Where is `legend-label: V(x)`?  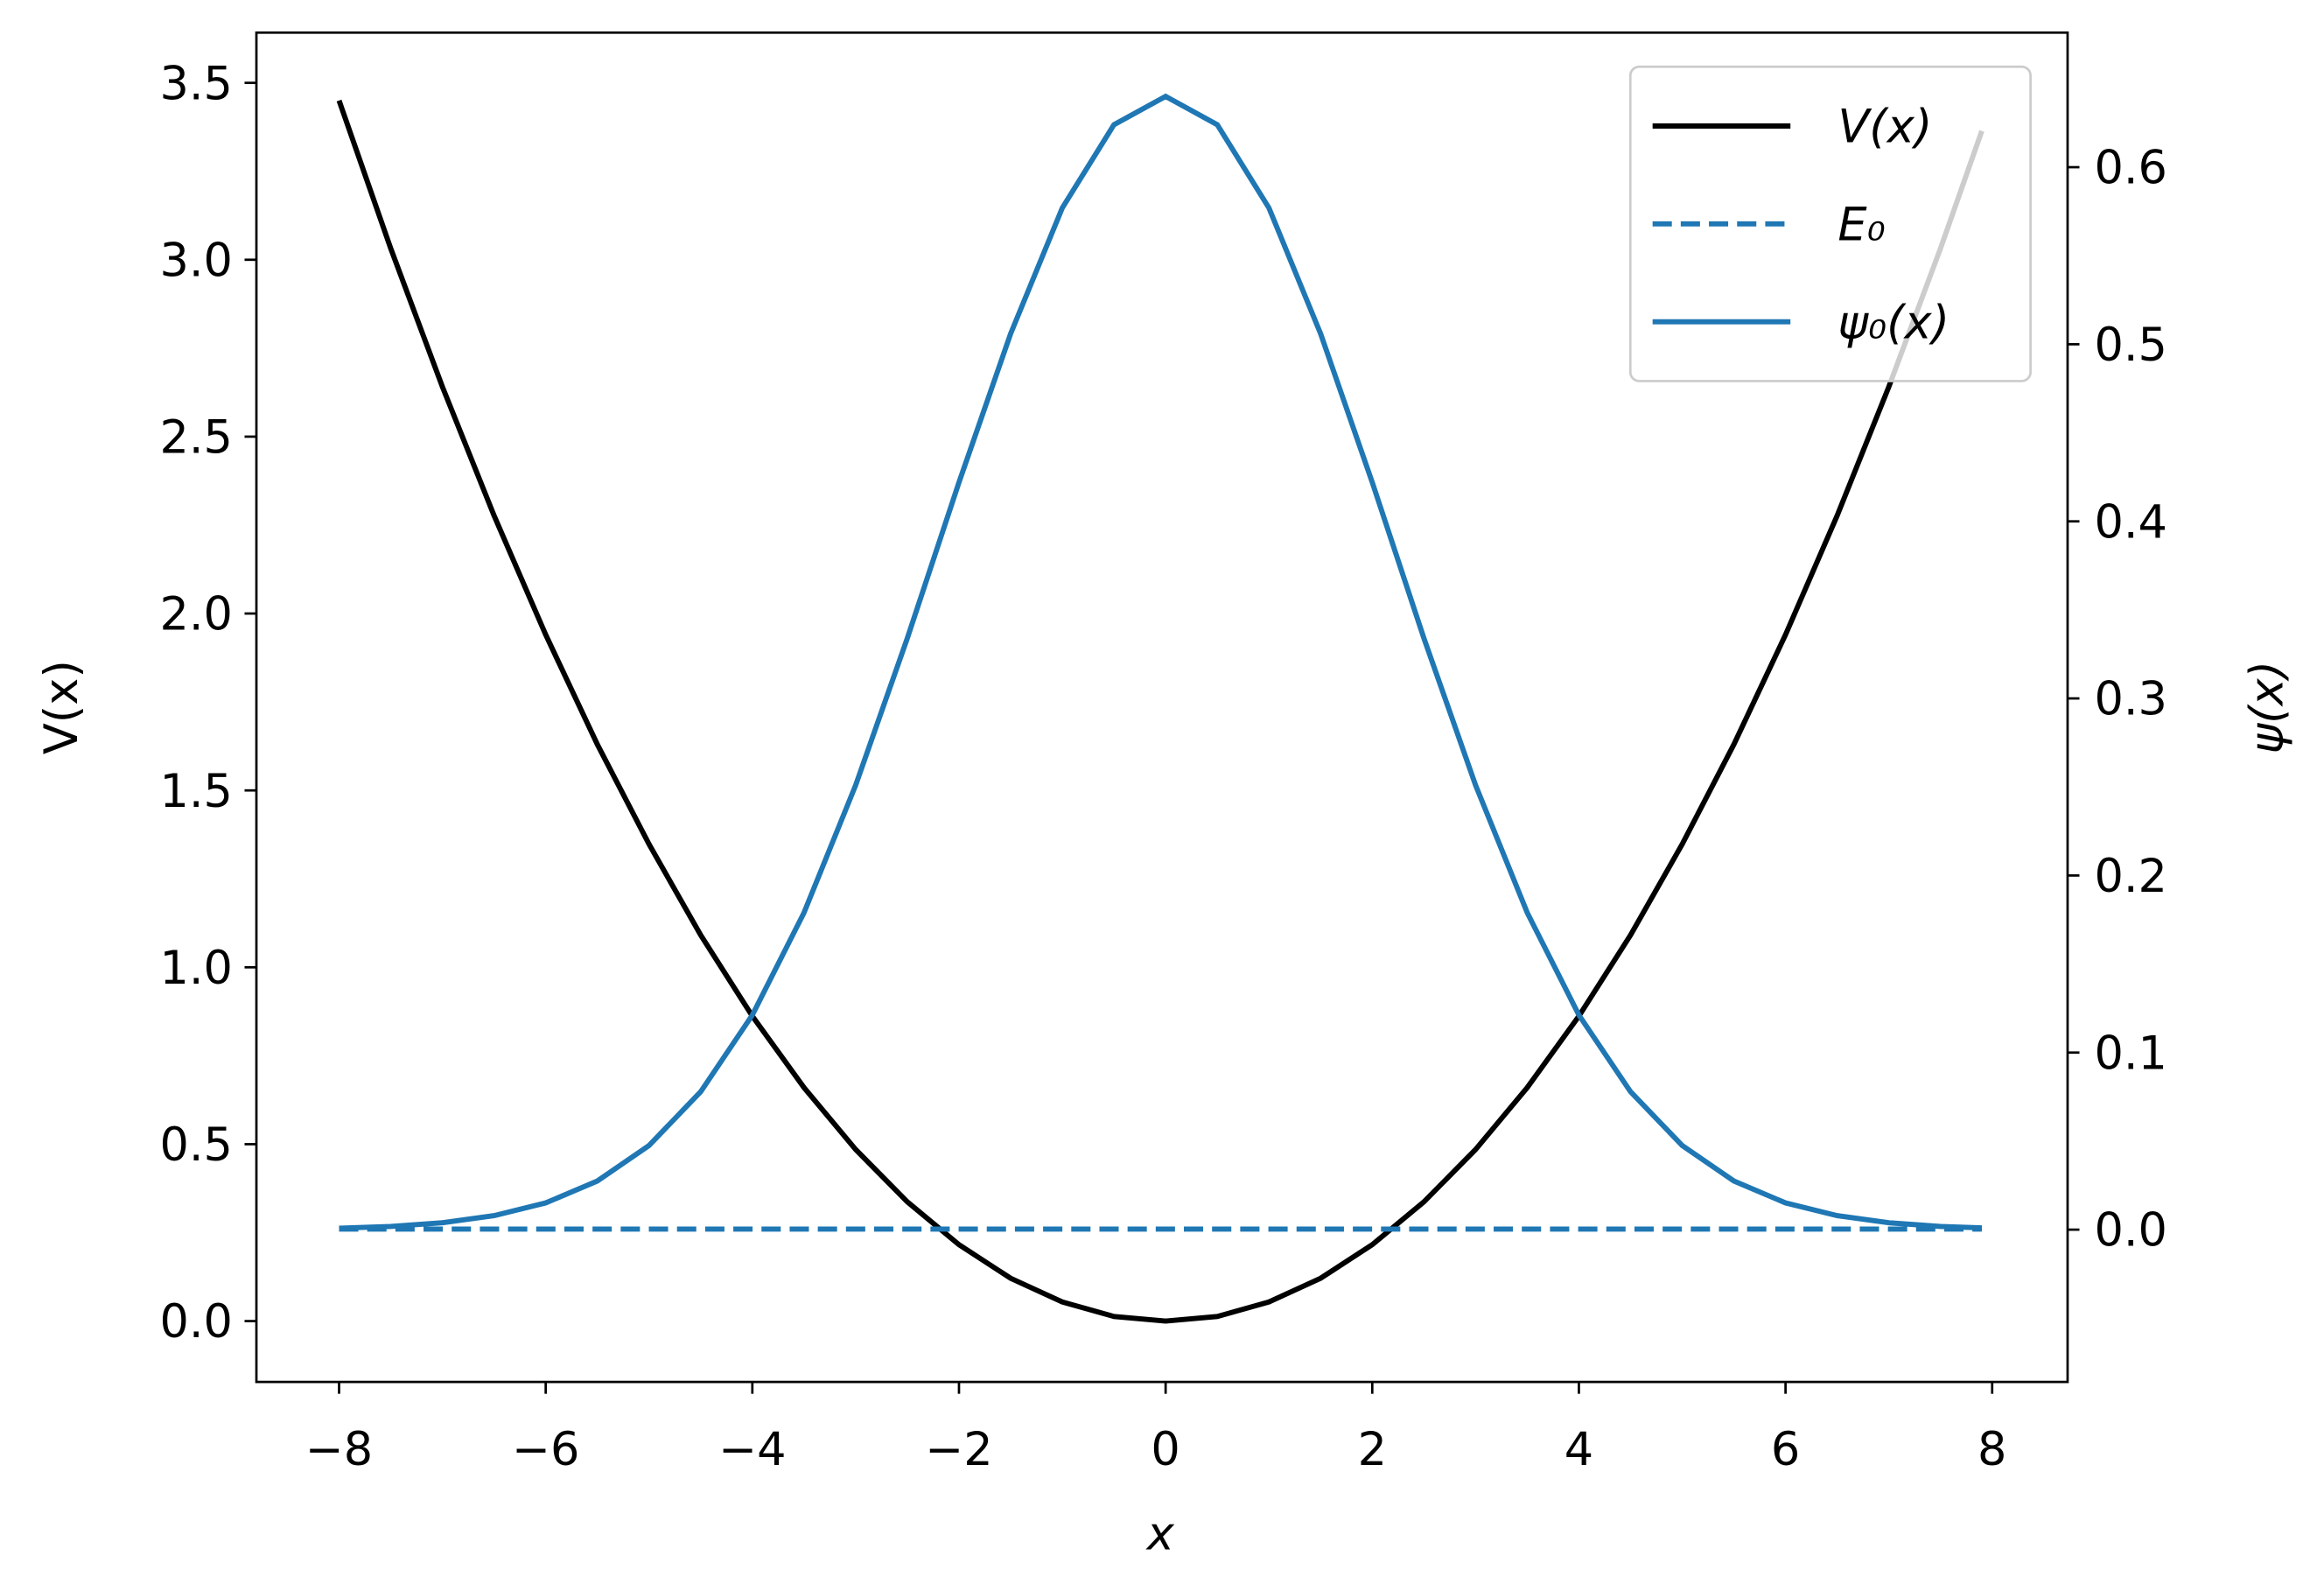 legend-label: V(x) is located at coordinates (1885, 128).